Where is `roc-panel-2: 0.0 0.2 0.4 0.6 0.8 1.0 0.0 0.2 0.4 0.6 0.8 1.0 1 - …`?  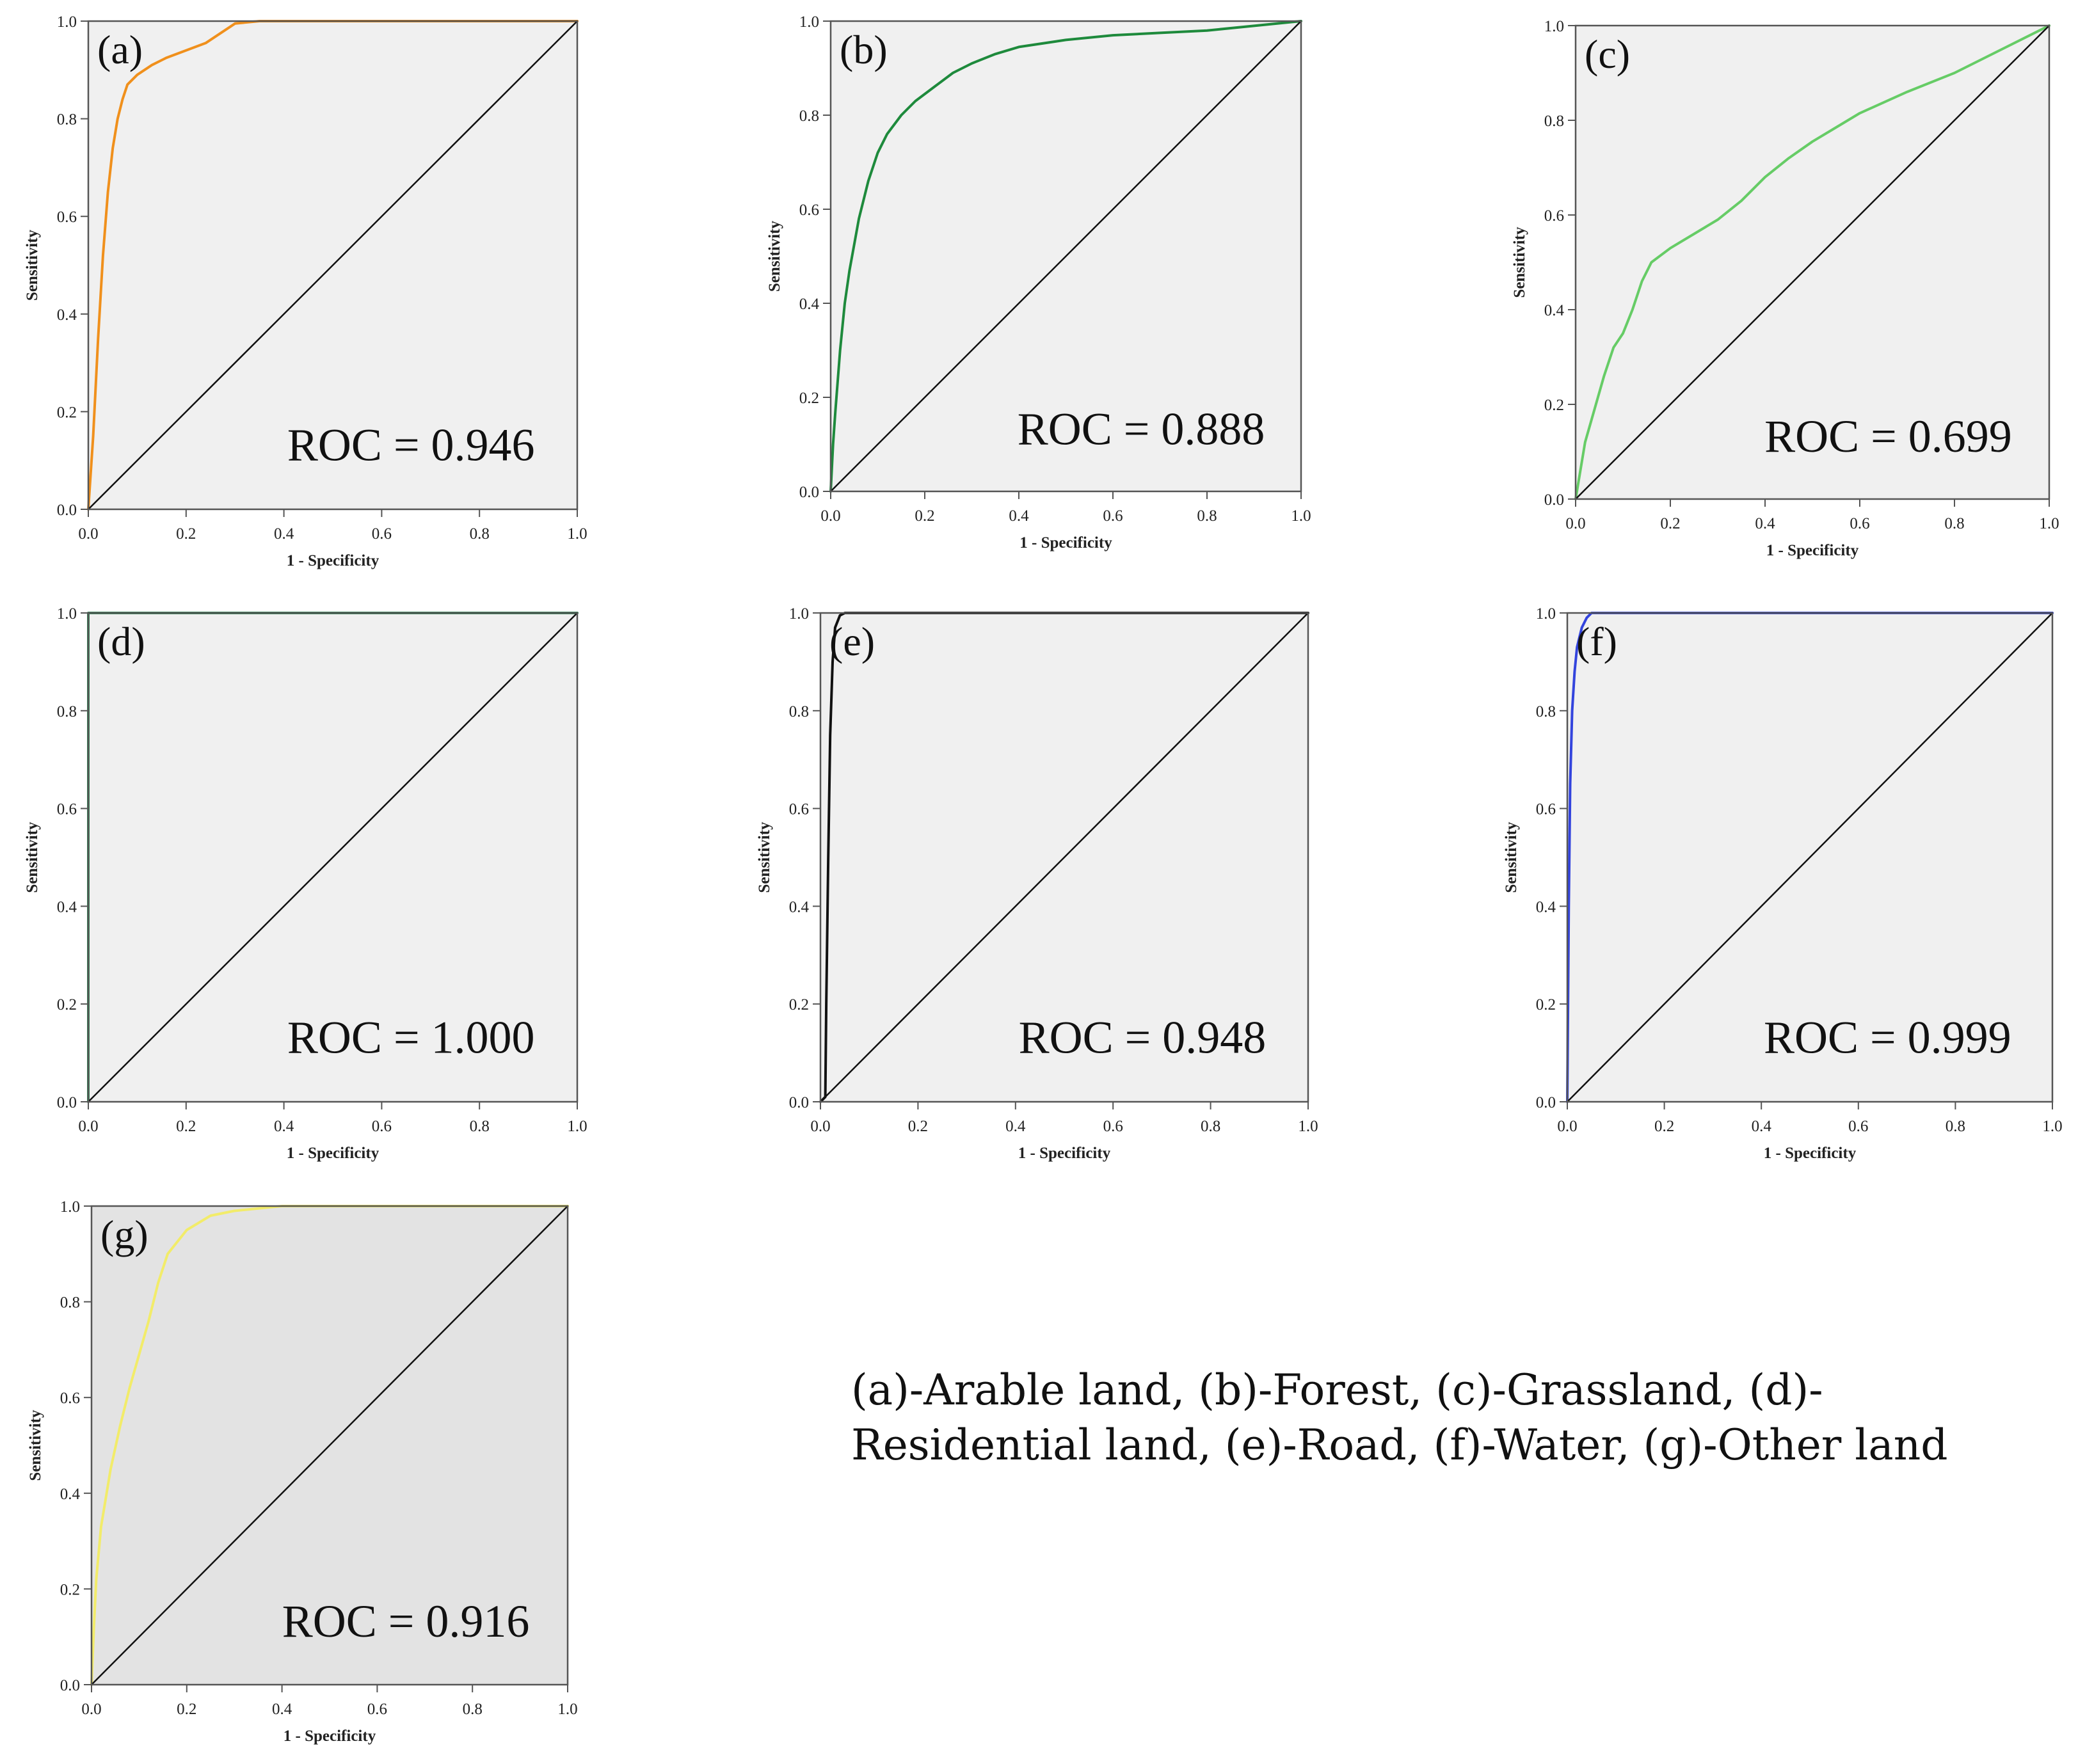
roc-panel-2: 0.0 0.2 0.4 0.6 0.8 1.0 0.0 0.2 0.4 0.6 0.8 1.0 1 - … is located at coordinates (1038, 282).